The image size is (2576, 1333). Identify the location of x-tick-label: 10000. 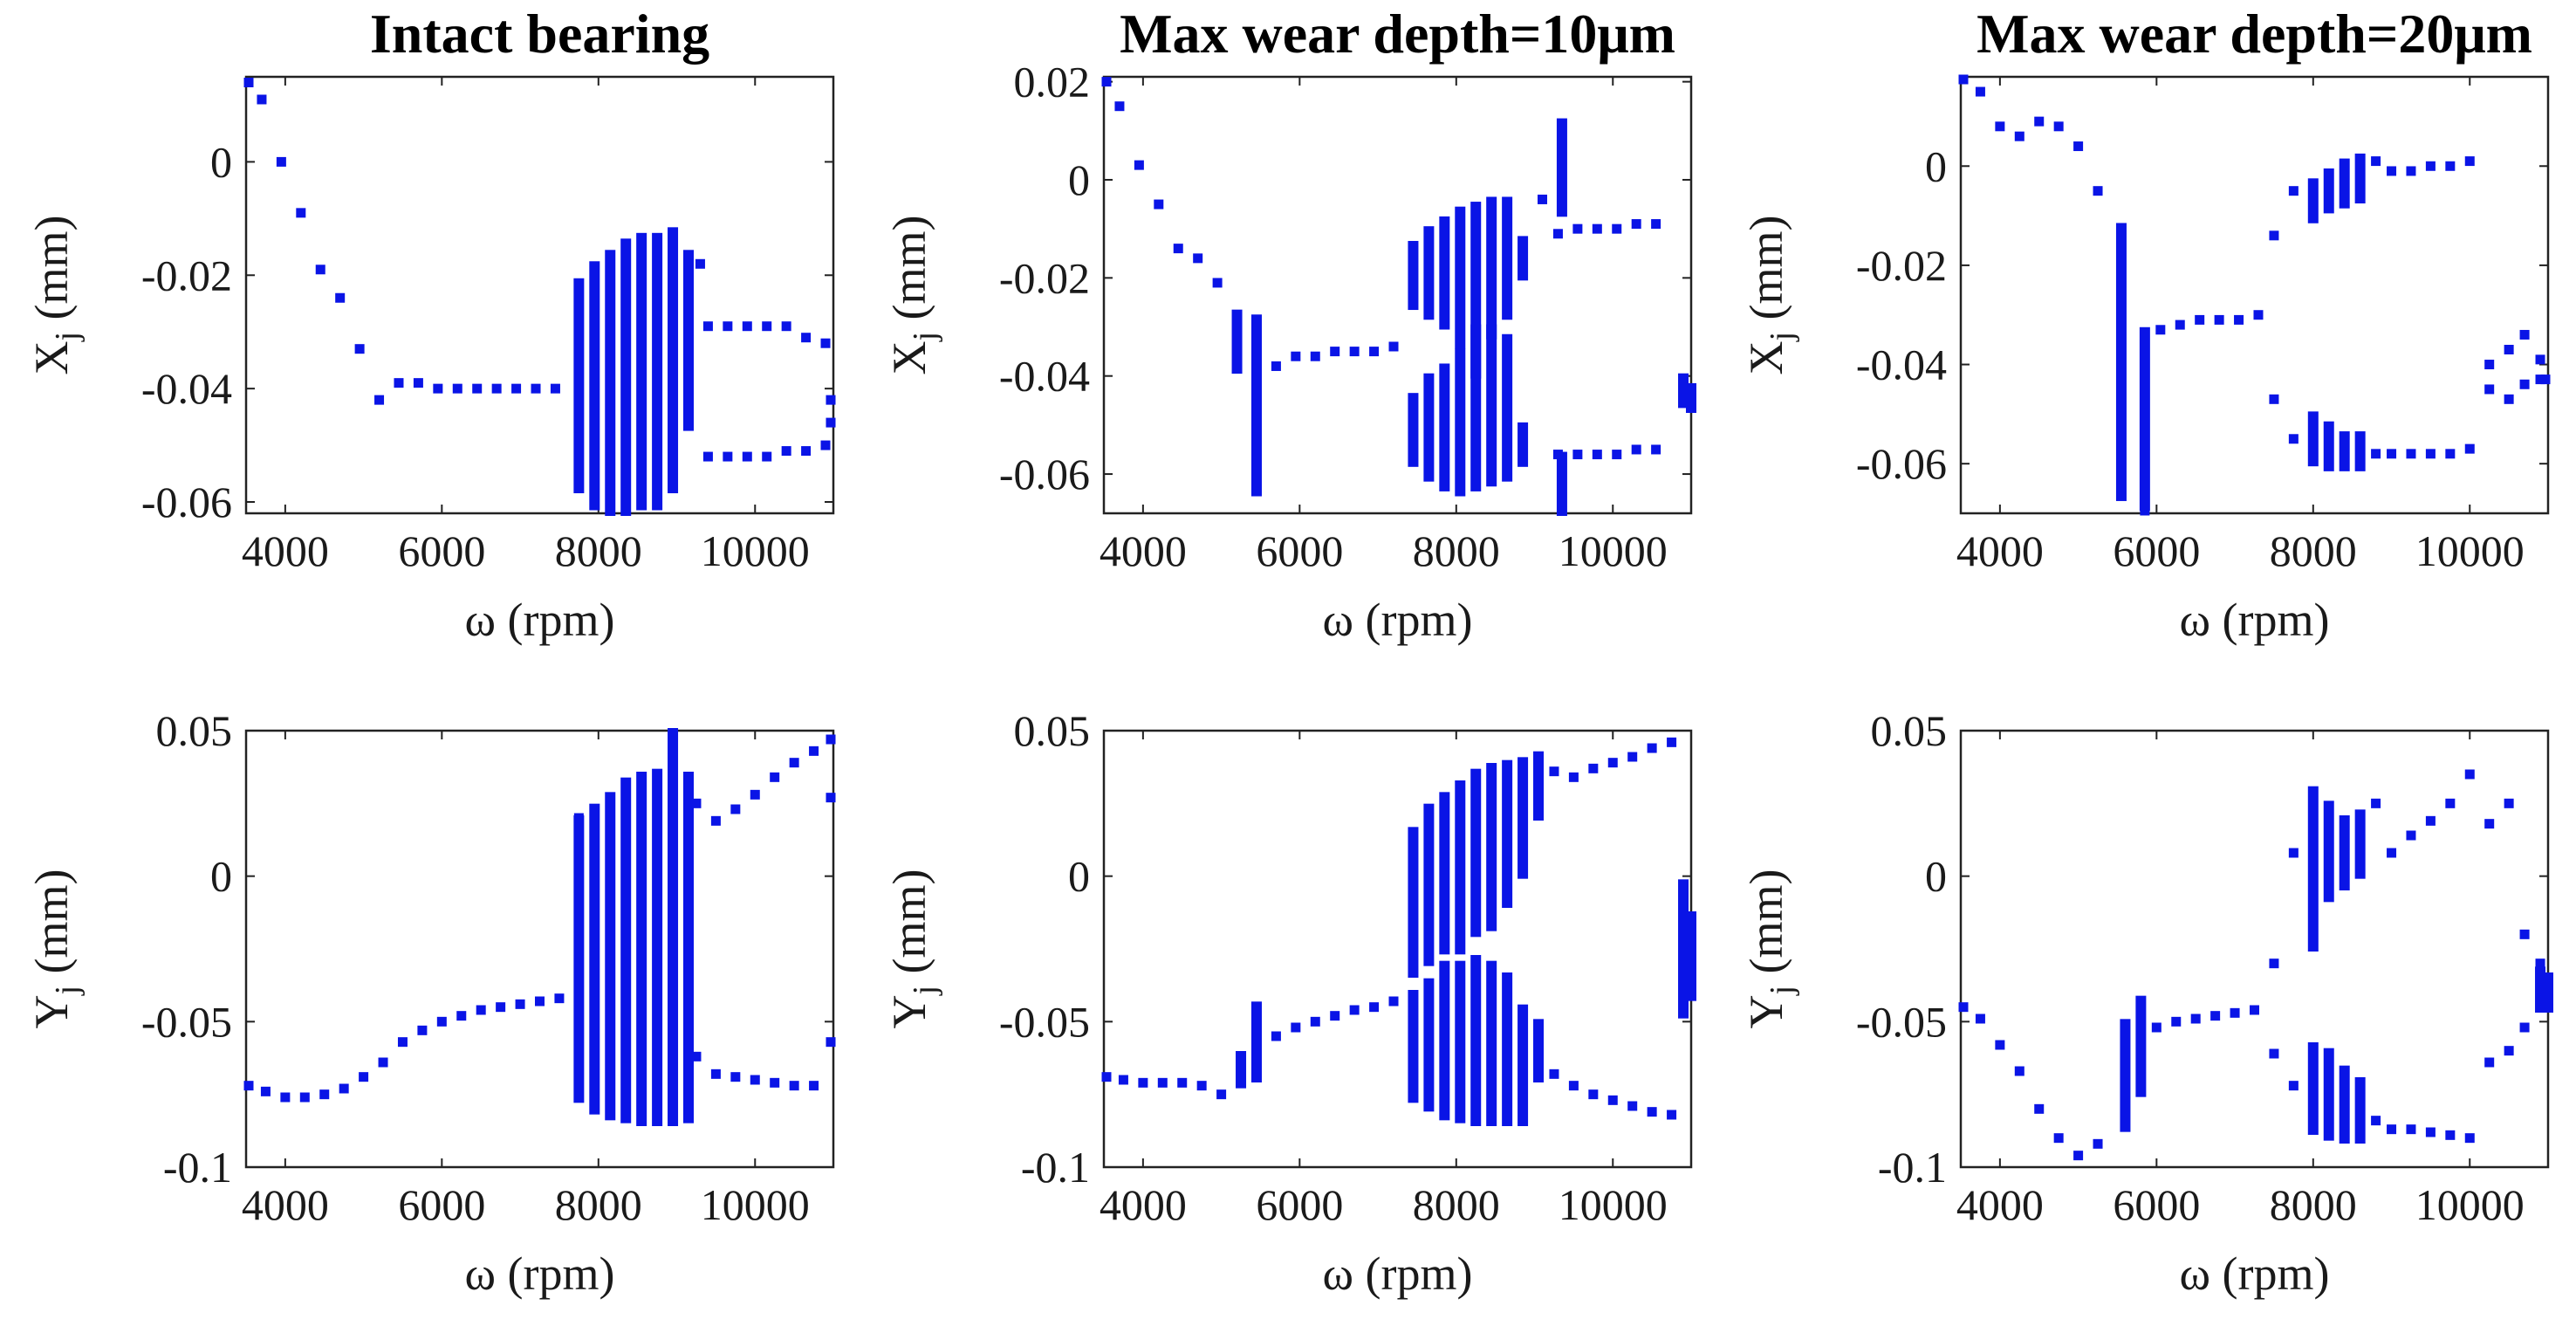
(1613, 1204).